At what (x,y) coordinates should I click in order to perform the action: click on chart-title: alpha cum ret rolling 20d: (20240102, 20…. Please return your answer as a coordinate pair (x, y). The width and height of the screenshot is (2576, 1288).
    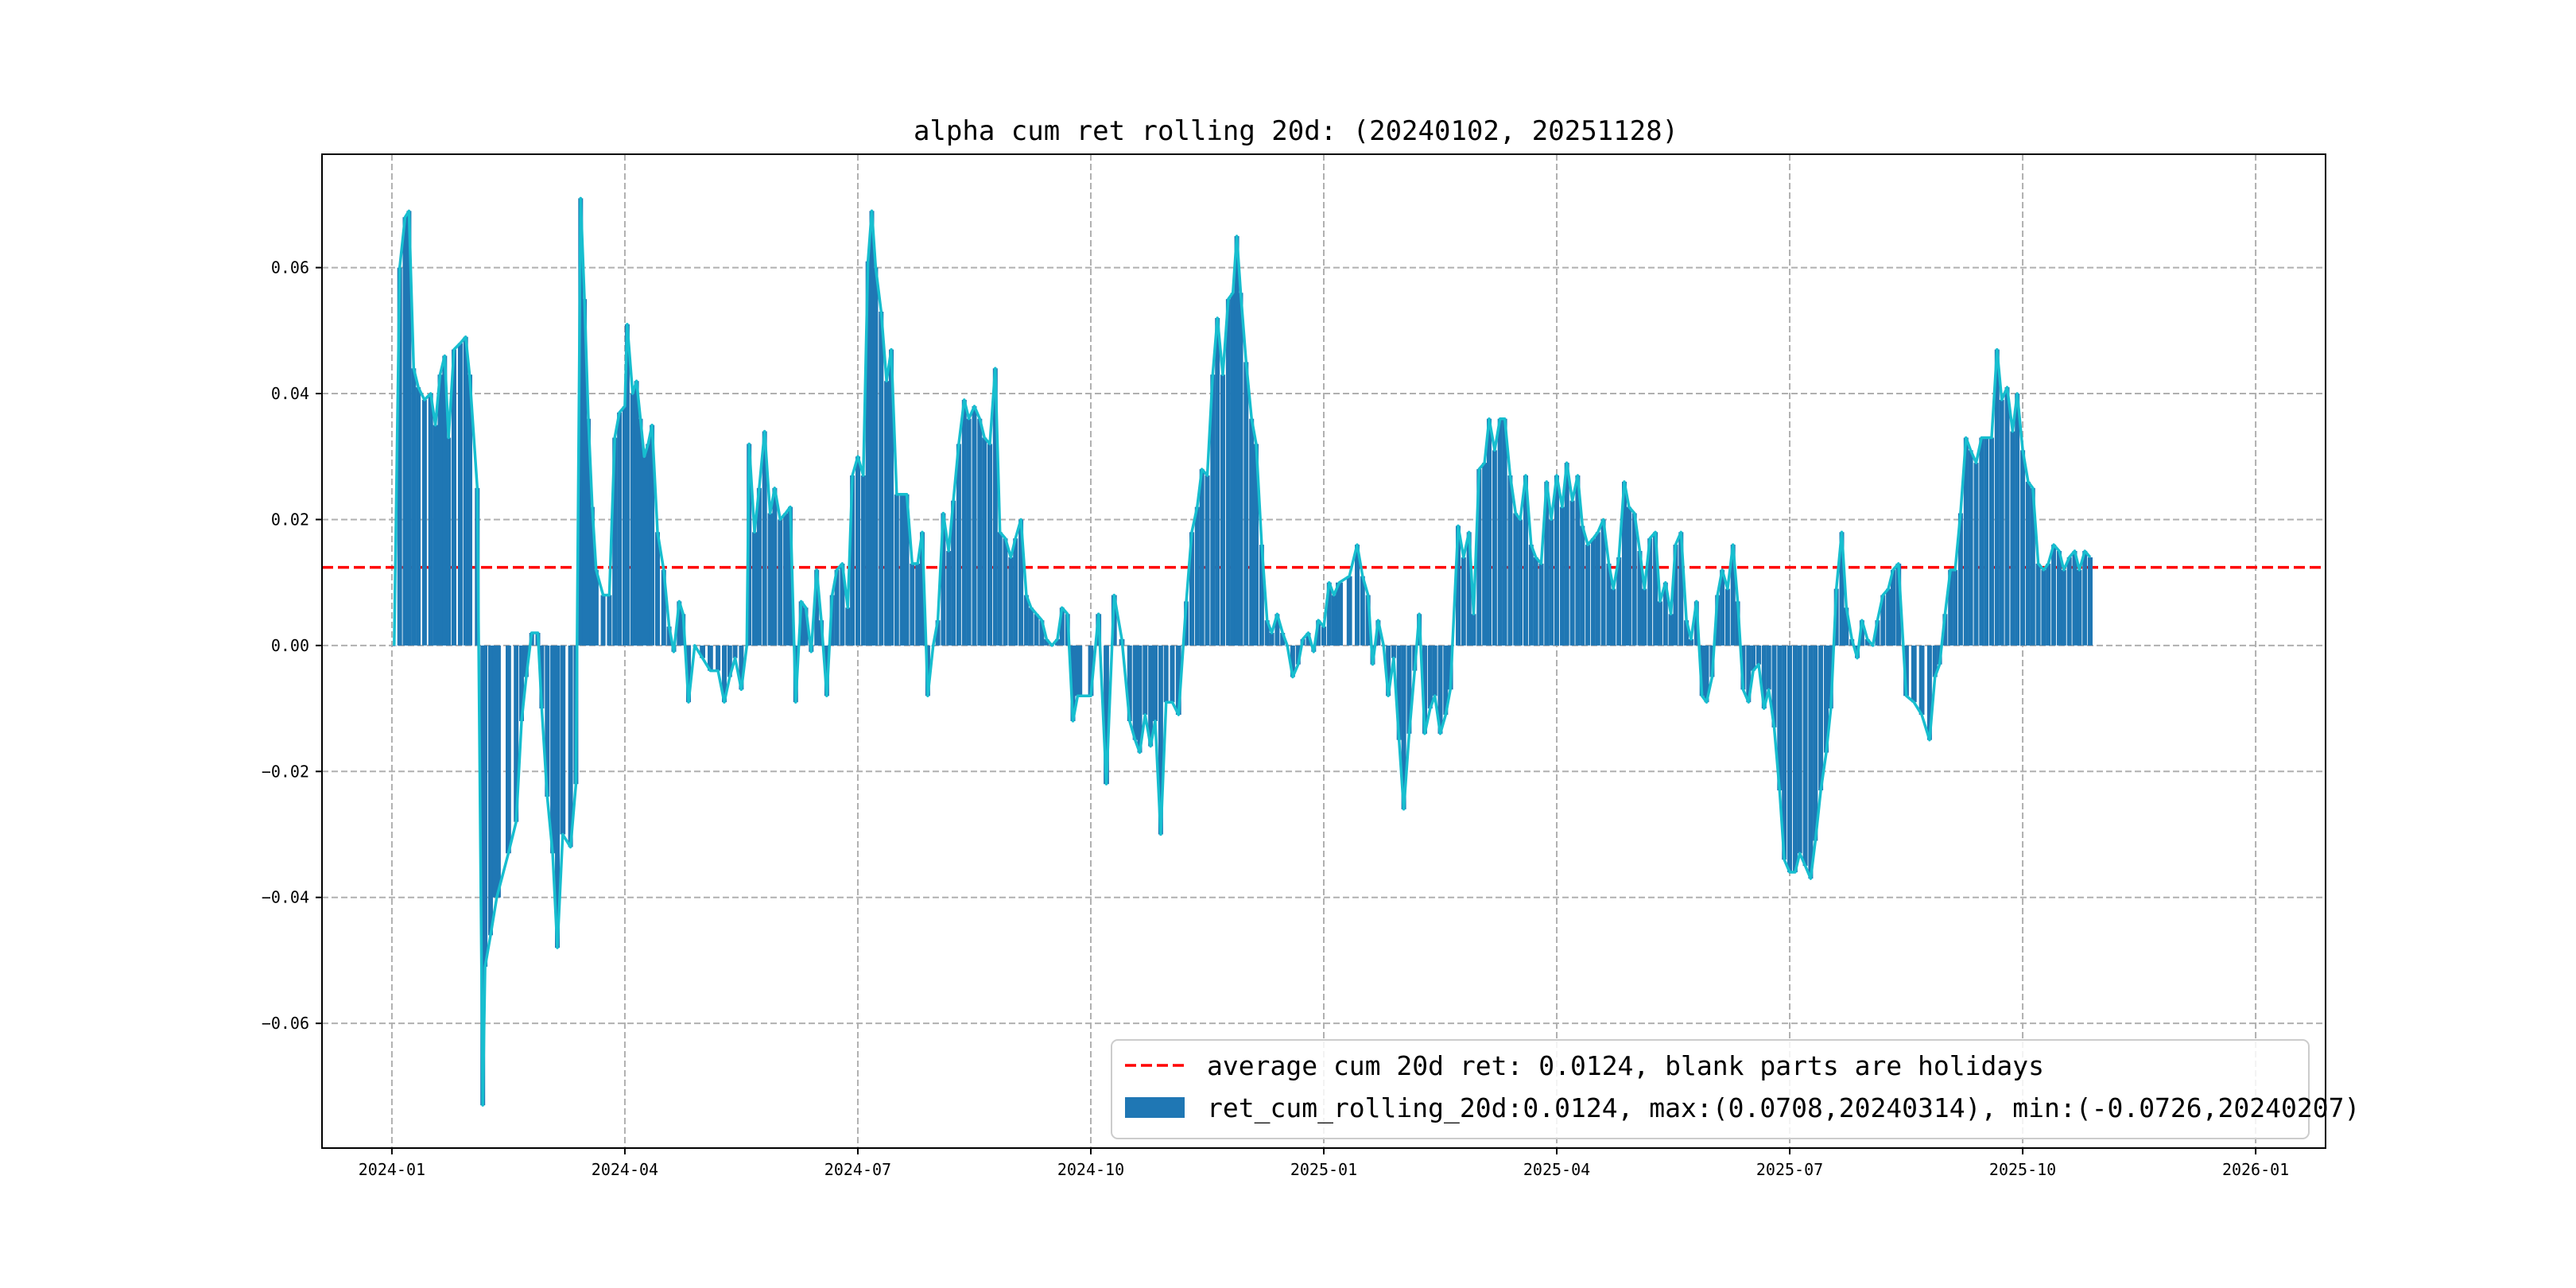
    Looking at the image, I should click on (1296, 131).